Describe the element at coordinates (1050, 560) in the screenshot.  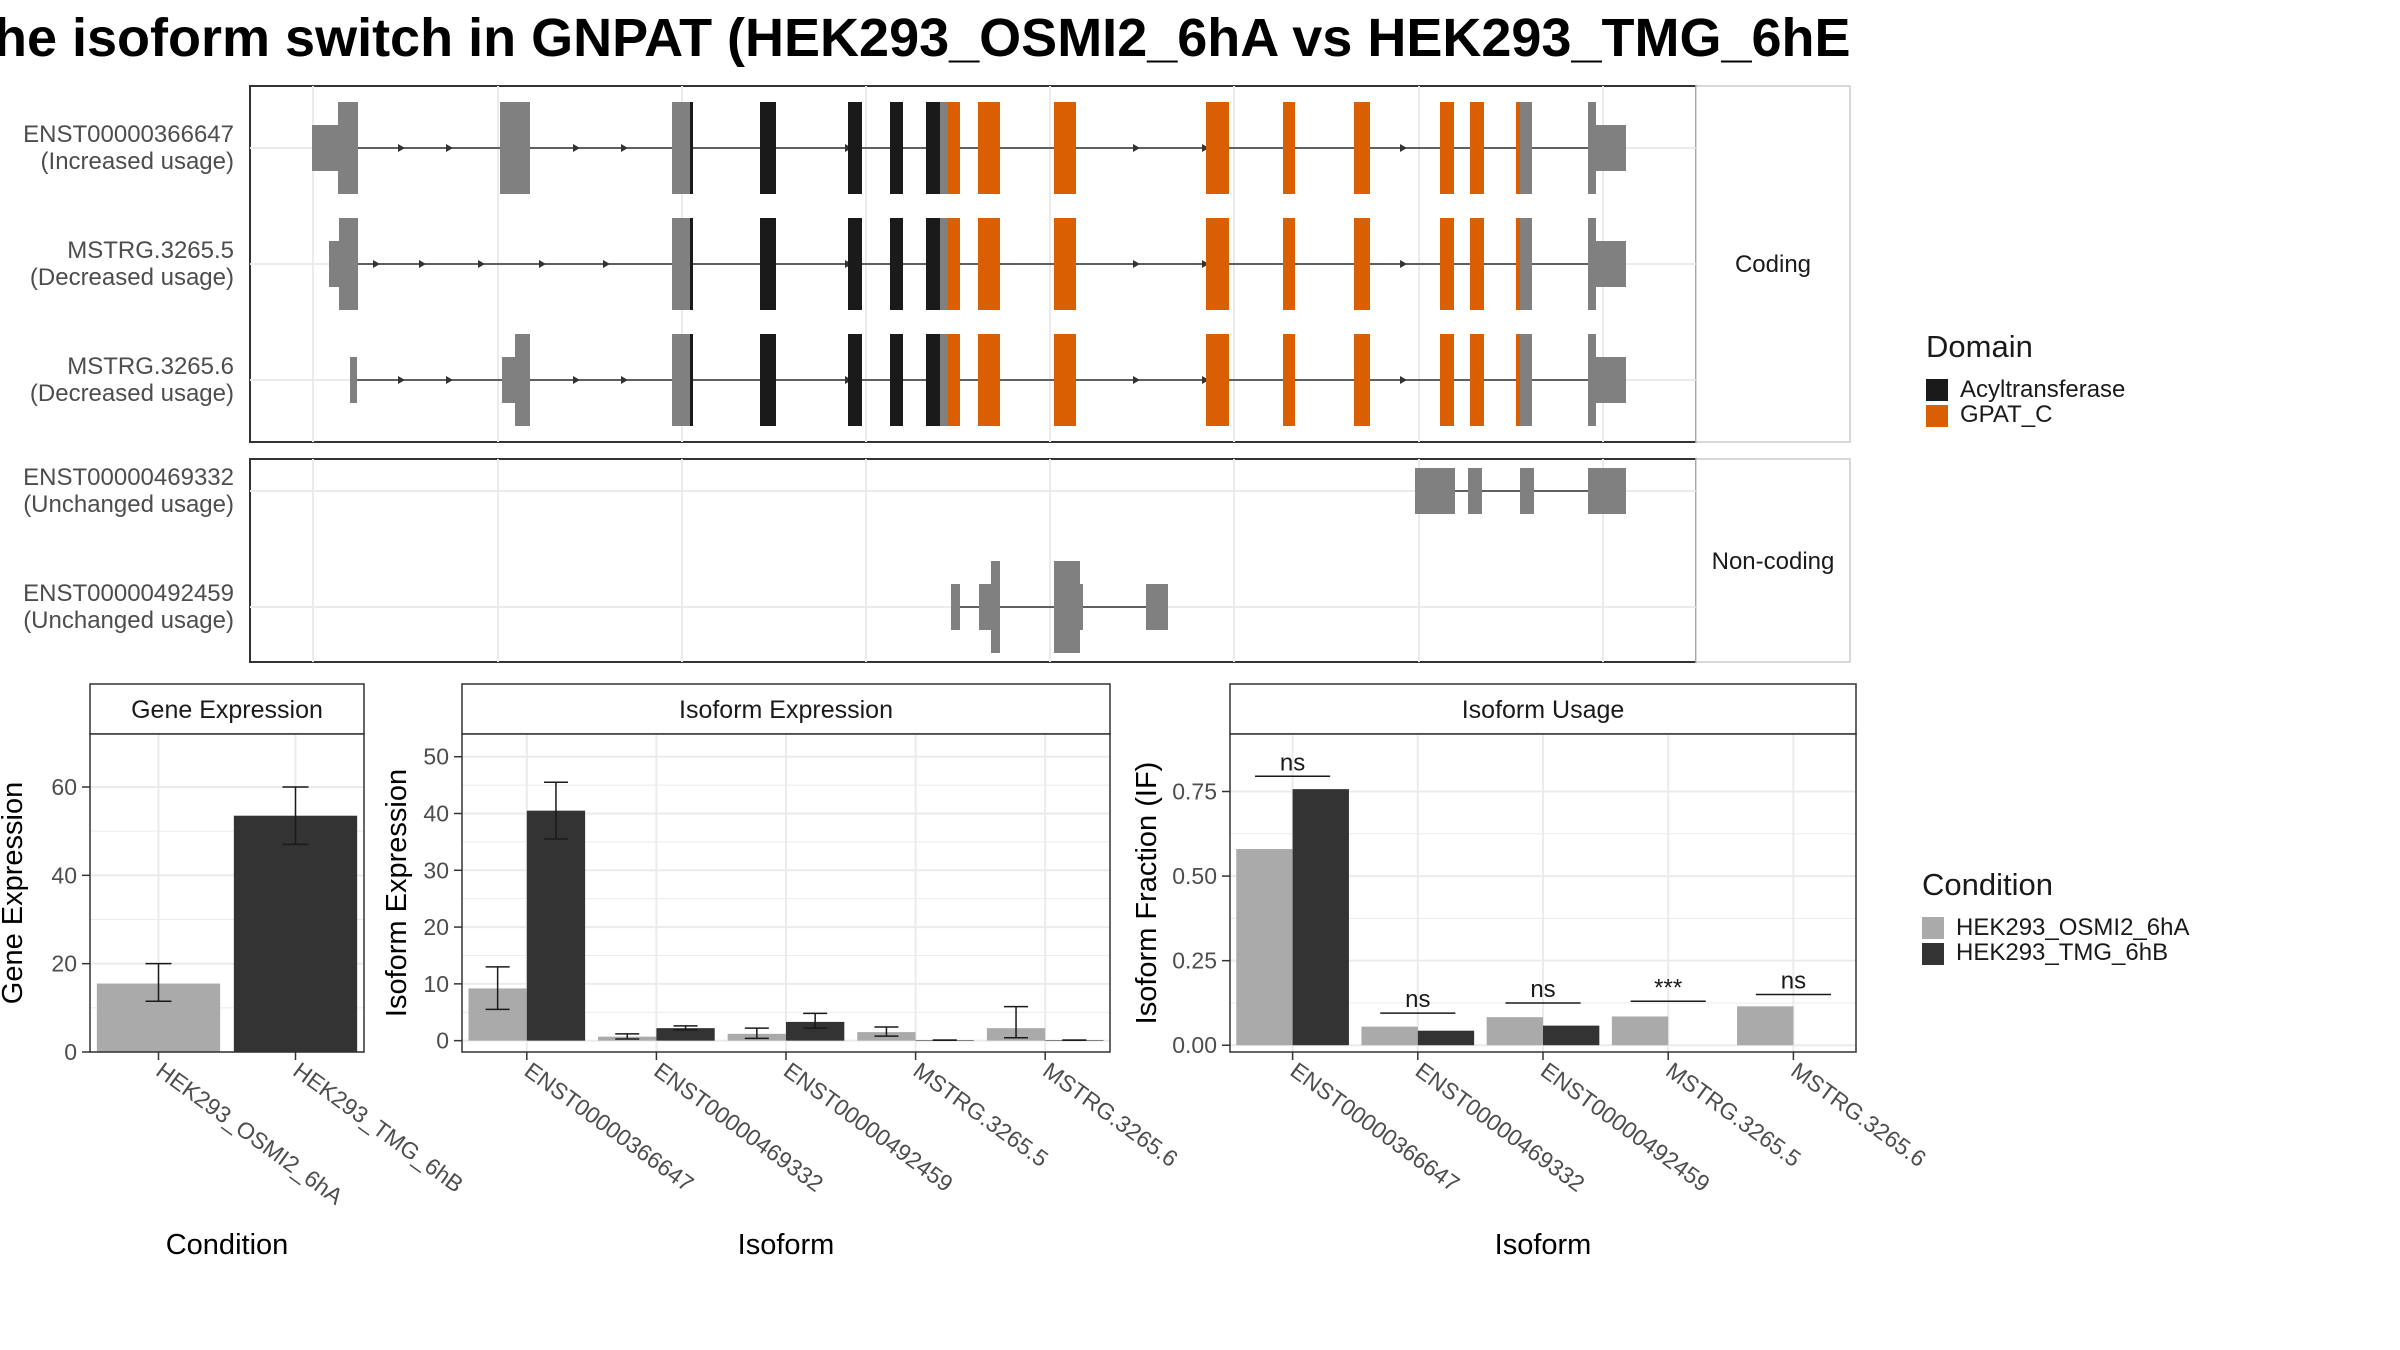
I see `transcript-structure-noncoding-panel: Non-coding` at that location.